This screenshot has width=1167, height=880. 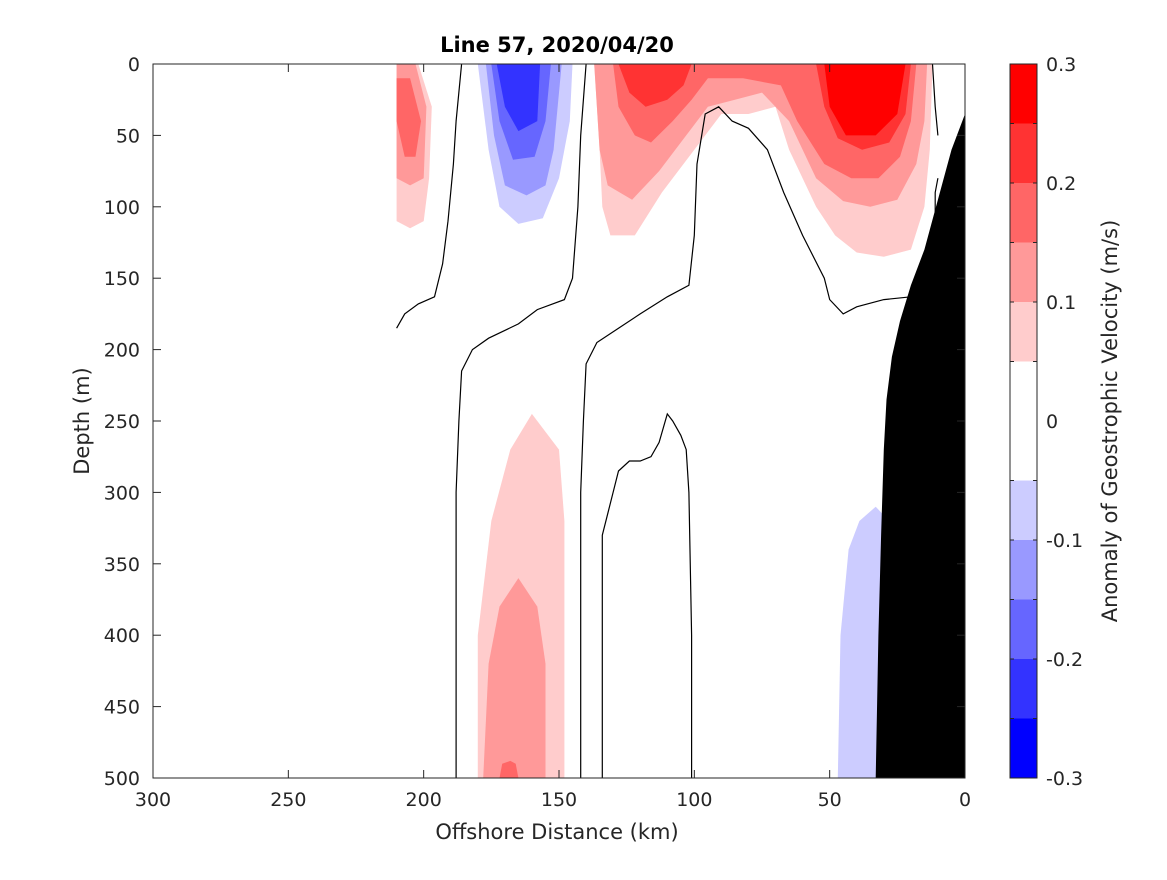 I want to click on y-tick-label: 200, so click(x=122, y=351).